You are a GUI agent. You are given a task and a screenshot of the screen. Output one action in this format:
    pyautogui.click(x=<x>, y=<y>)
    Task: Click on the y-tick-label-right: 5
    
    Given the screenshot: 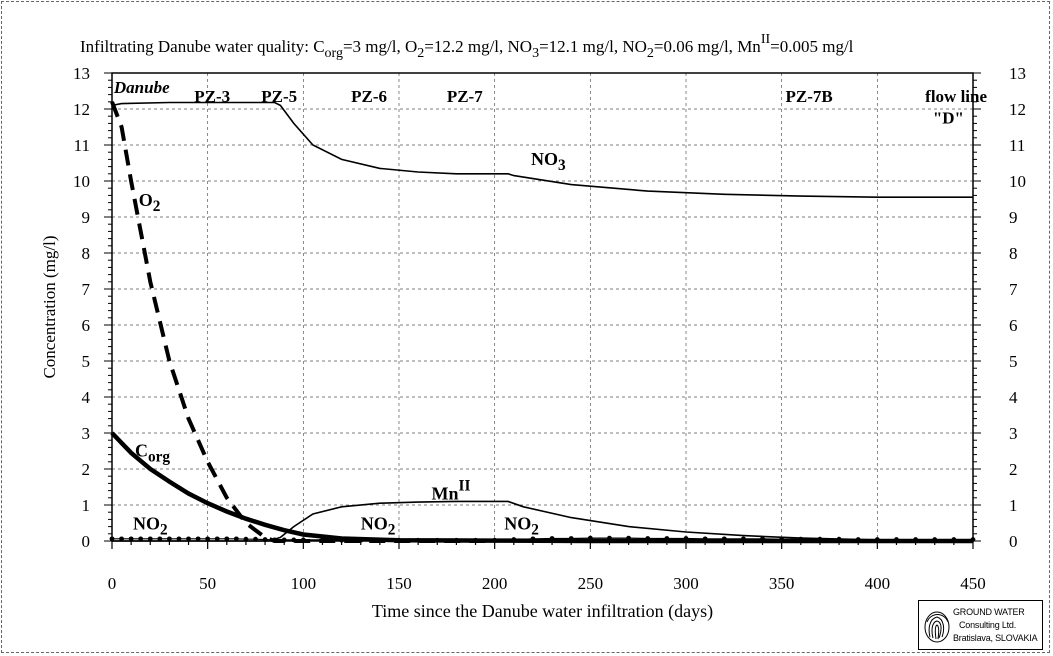 What is the action you would take?
    pyautogui.click(x=1013, y=361)
    